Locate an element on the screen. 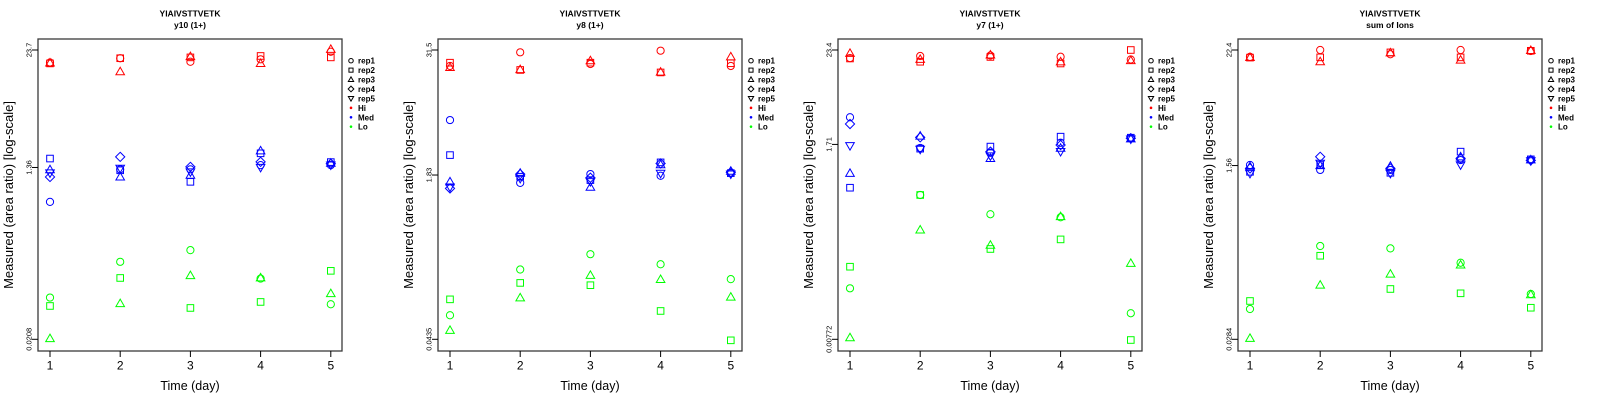  chart-subtitle: sum of Ions is located at coordinates (1390, 25).